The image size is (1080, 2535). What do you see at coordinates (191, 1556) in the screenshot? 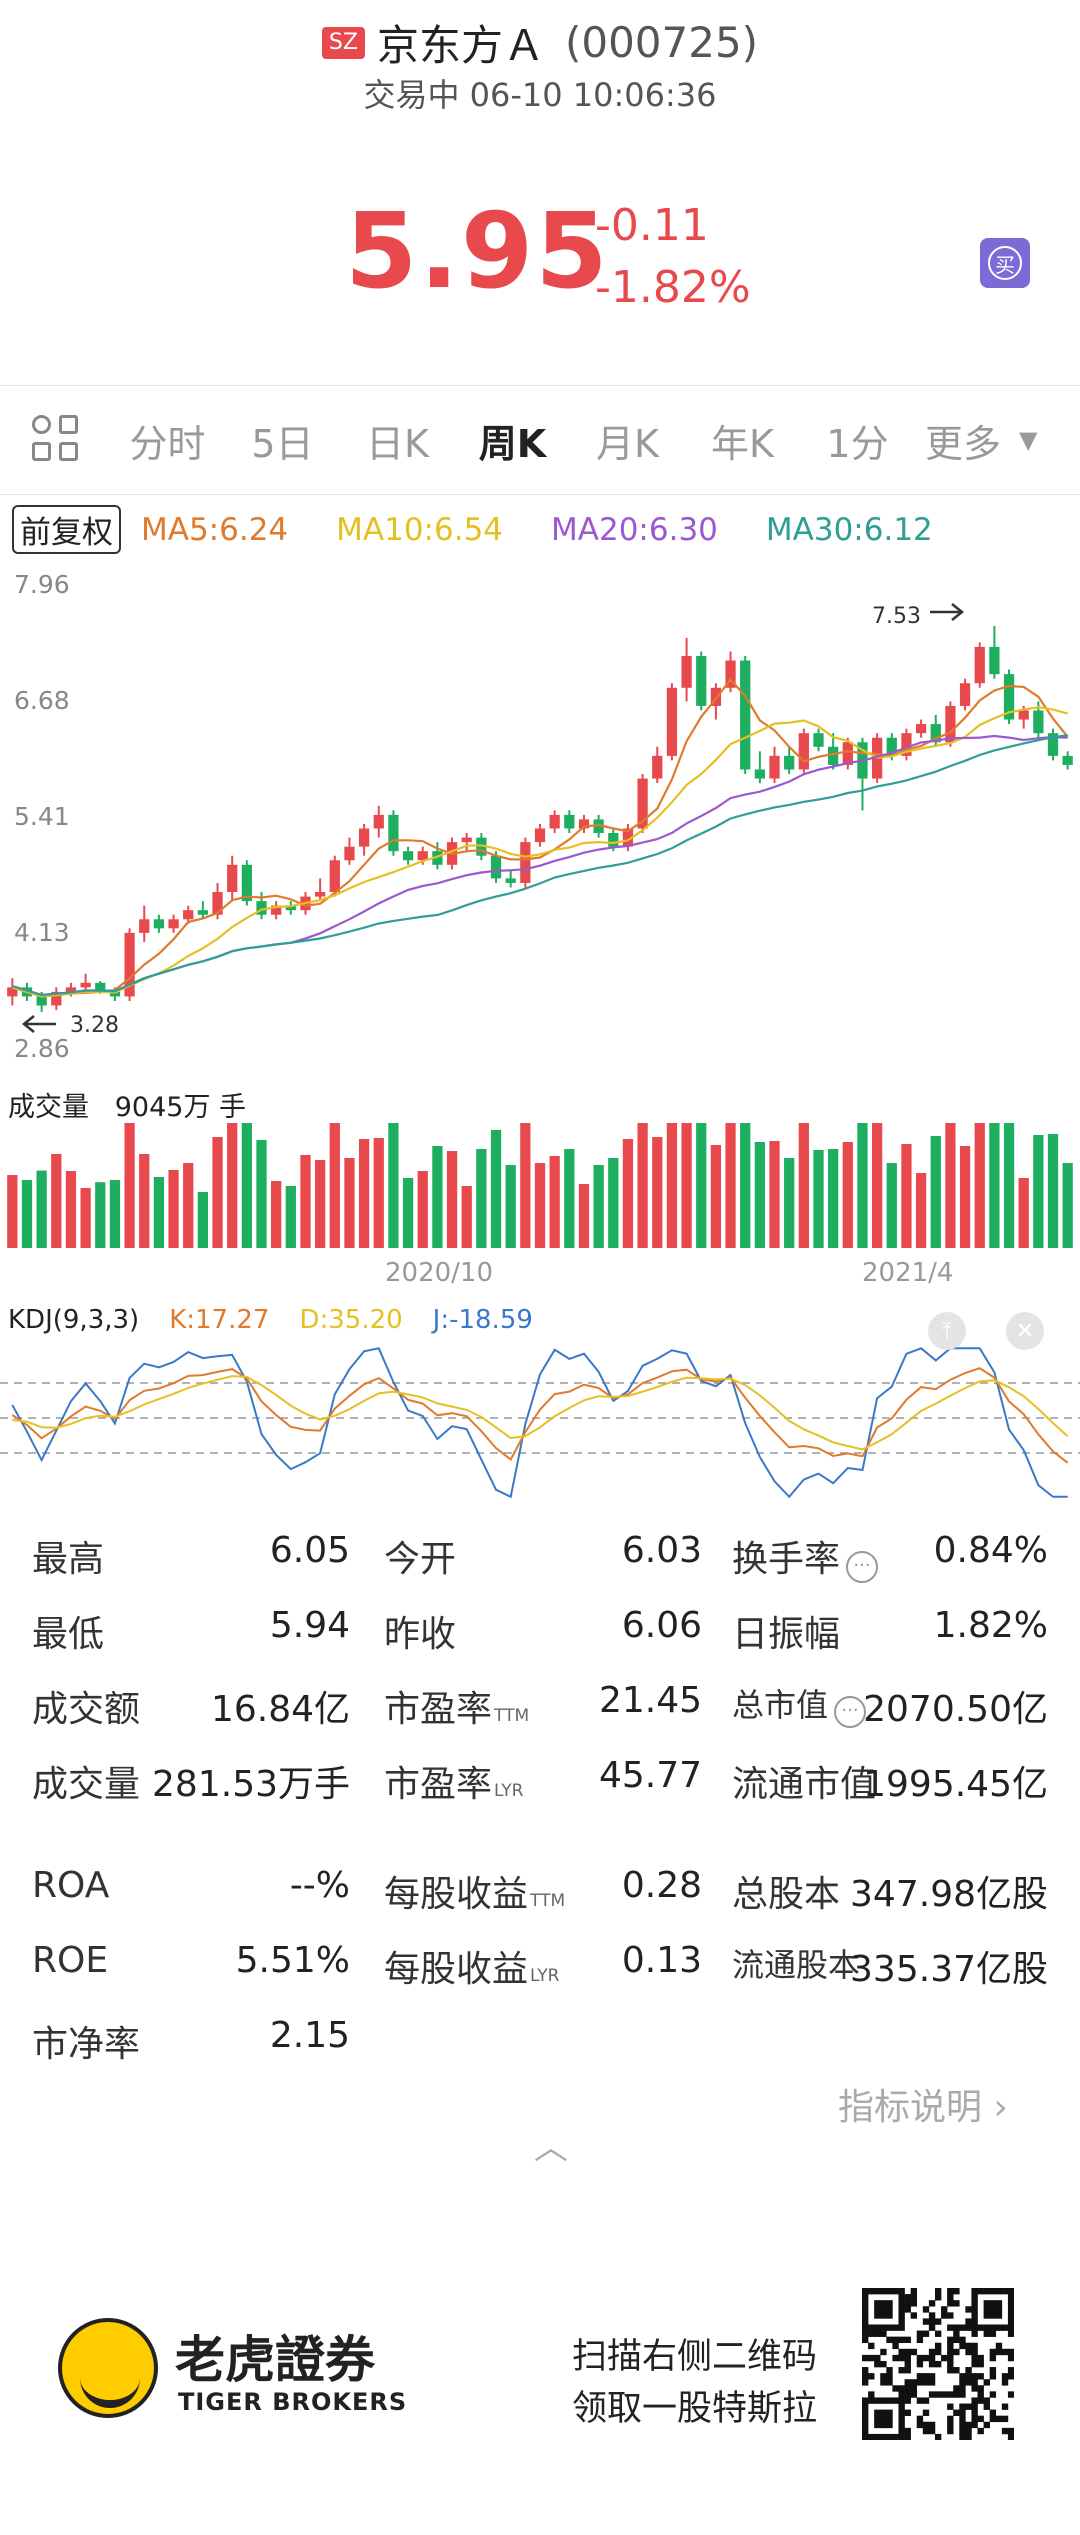
I see `stat-cell: 最高 6.05` at bounding box center [191, 1556].